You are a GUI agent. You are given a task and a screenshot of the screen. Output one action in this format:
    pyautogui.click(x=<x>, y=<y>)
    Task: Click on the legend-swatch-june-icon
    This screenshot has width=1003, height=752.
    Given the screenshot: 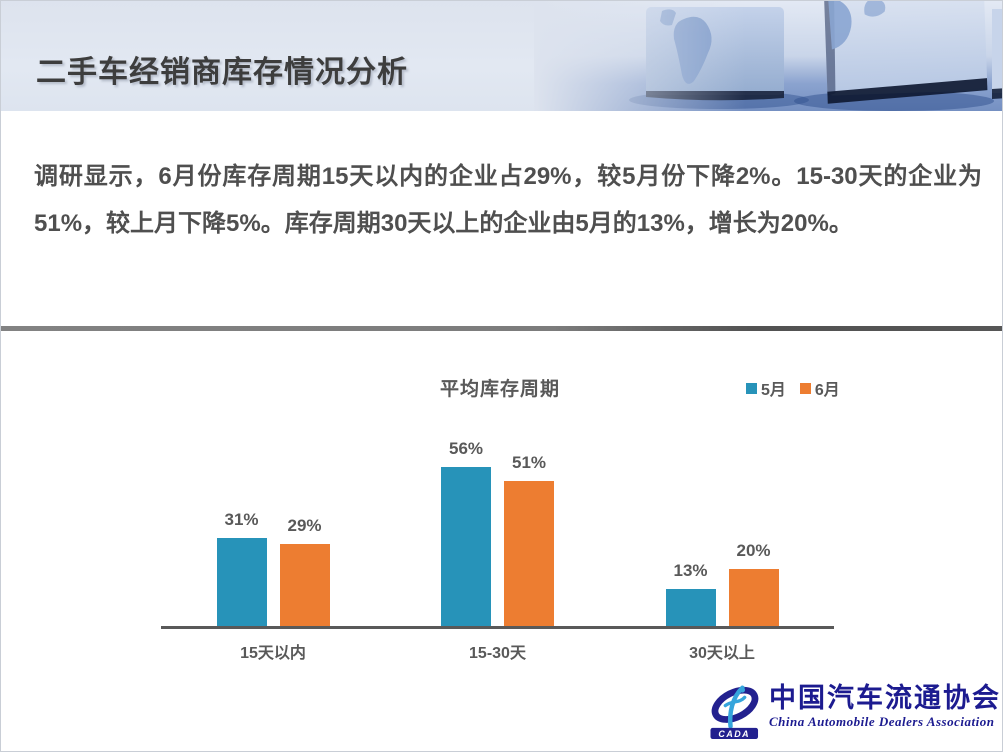 What is the action you would take?
    pyautogui.click(x=805, y=388)
    